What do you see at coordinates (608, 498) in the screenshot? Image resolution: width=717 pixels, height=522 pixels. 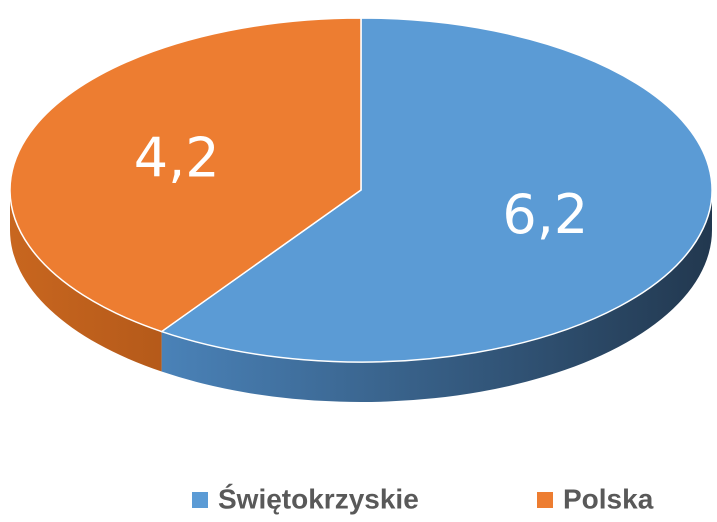 I see `legend-label: Polska` at bounding box center [608, 498].